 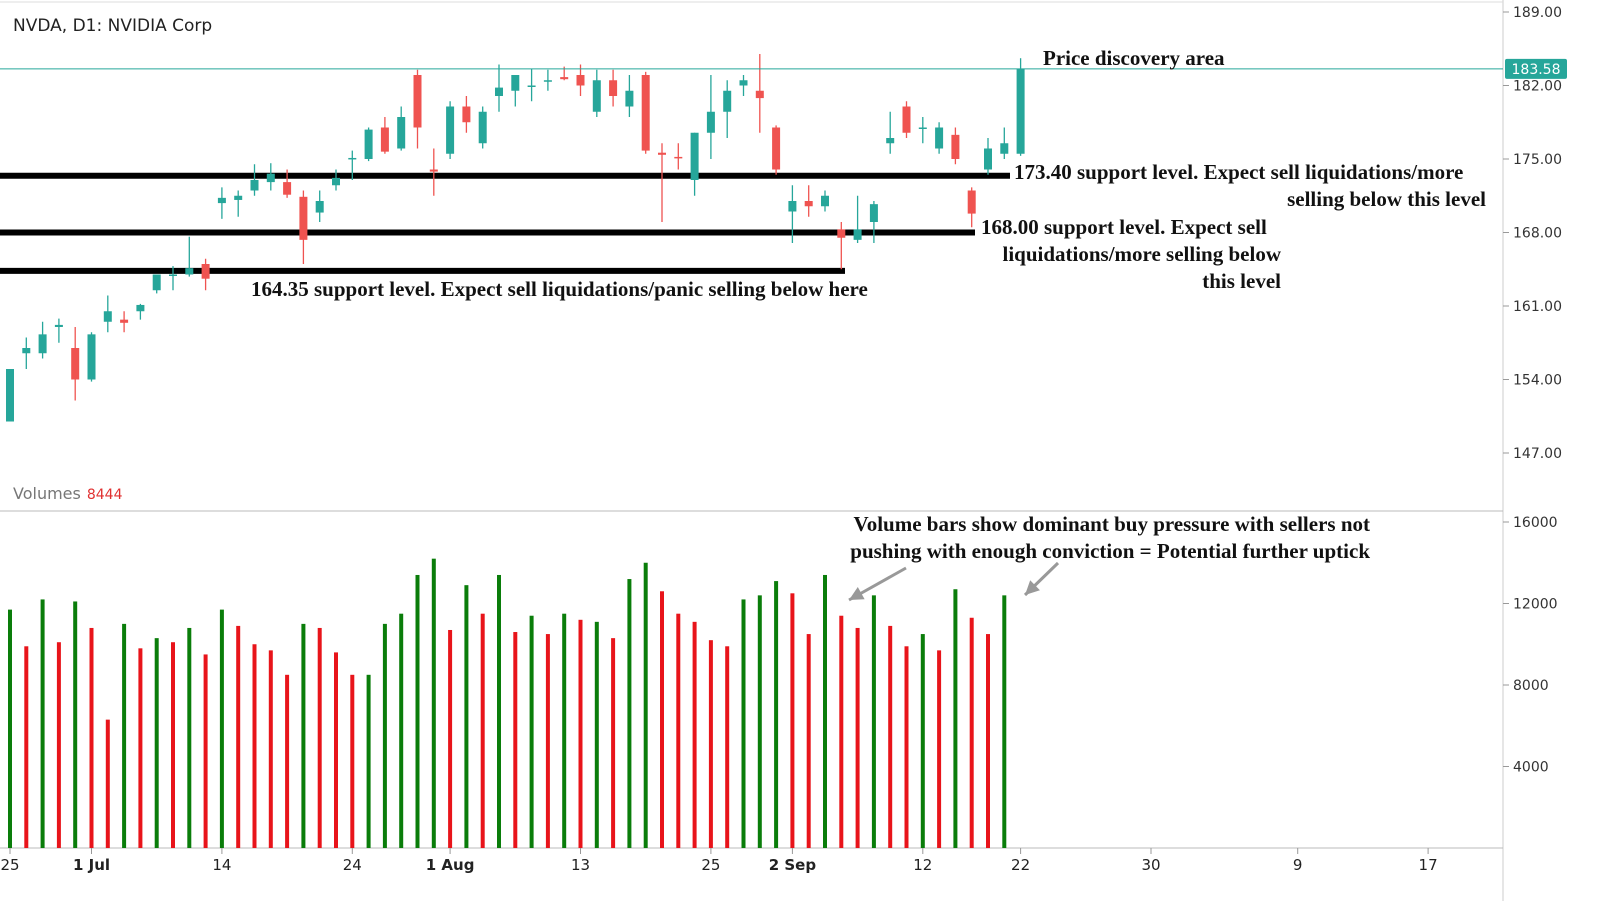 What do you see at coordinates (1241, 281) in the screenshot?
I see `annotation-support-168-line3: this level` at bounding box center [1241, 281].